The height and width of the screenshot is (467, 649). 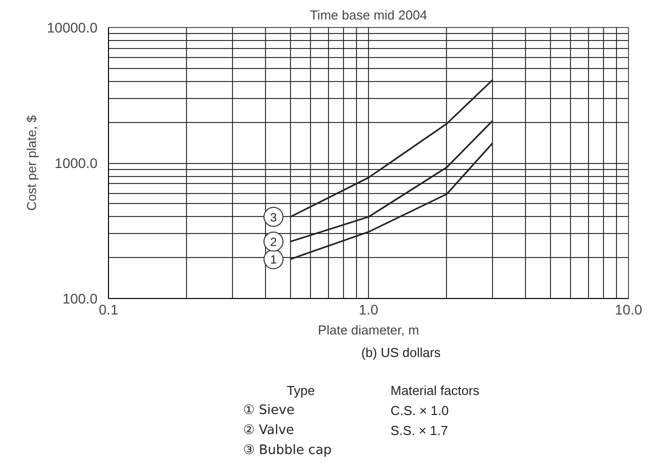 I want to click on text: ③ Bubble cap, so click(x=287, y=450).